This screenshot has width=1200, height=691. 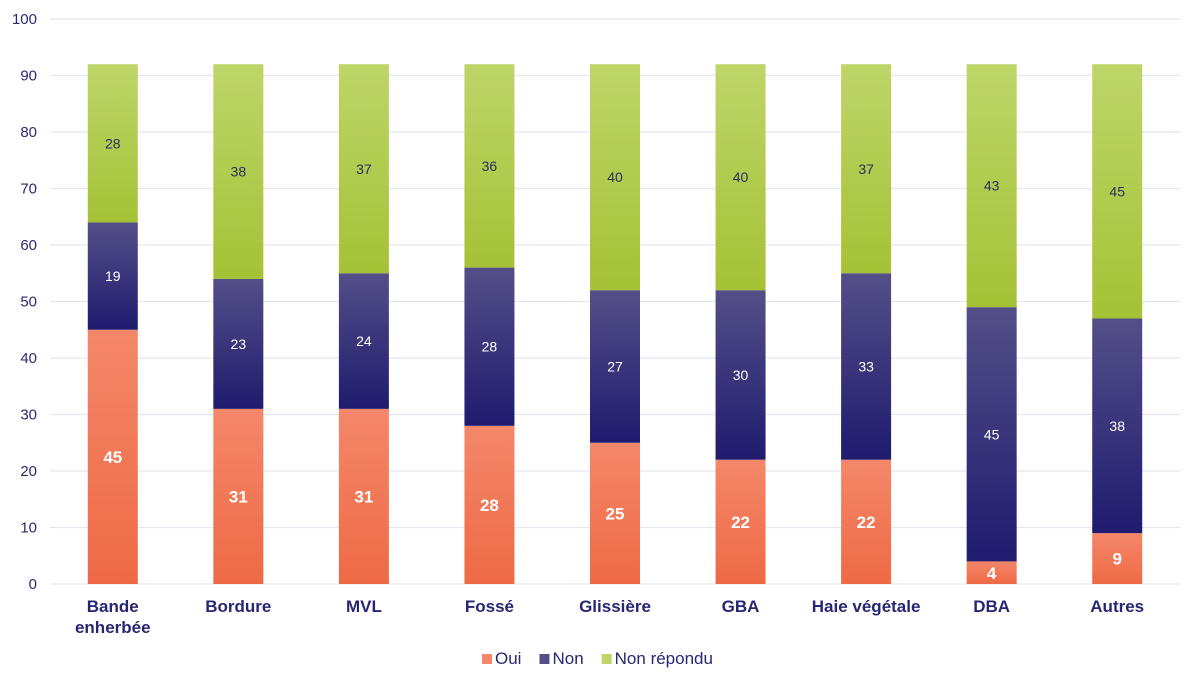 I want to click on x-category-label: Bande enherbée, so click(x=113, y=617).